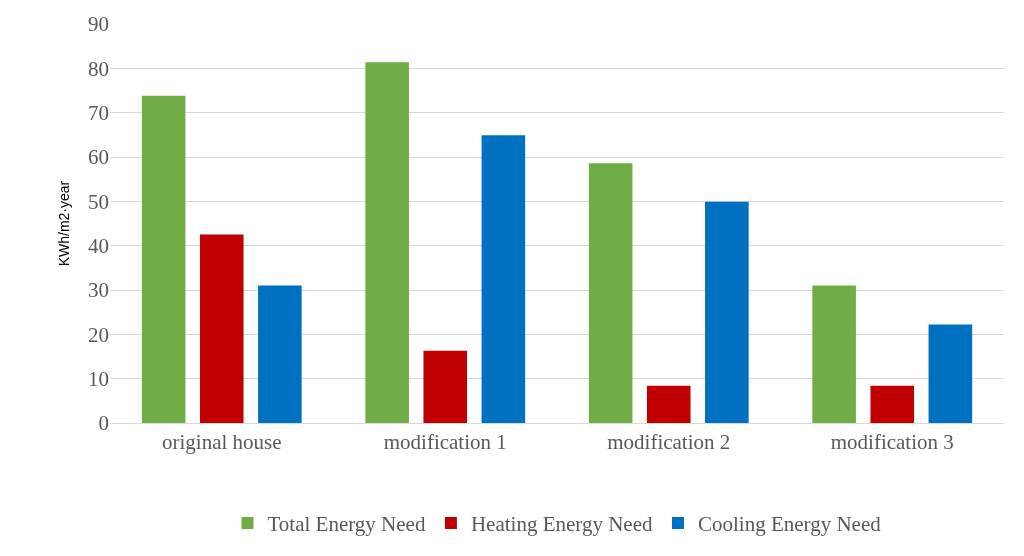  Describe the element at coordinates (346, 524) in the screenshot. I see `legend-label: Total Energy Need` at that location.